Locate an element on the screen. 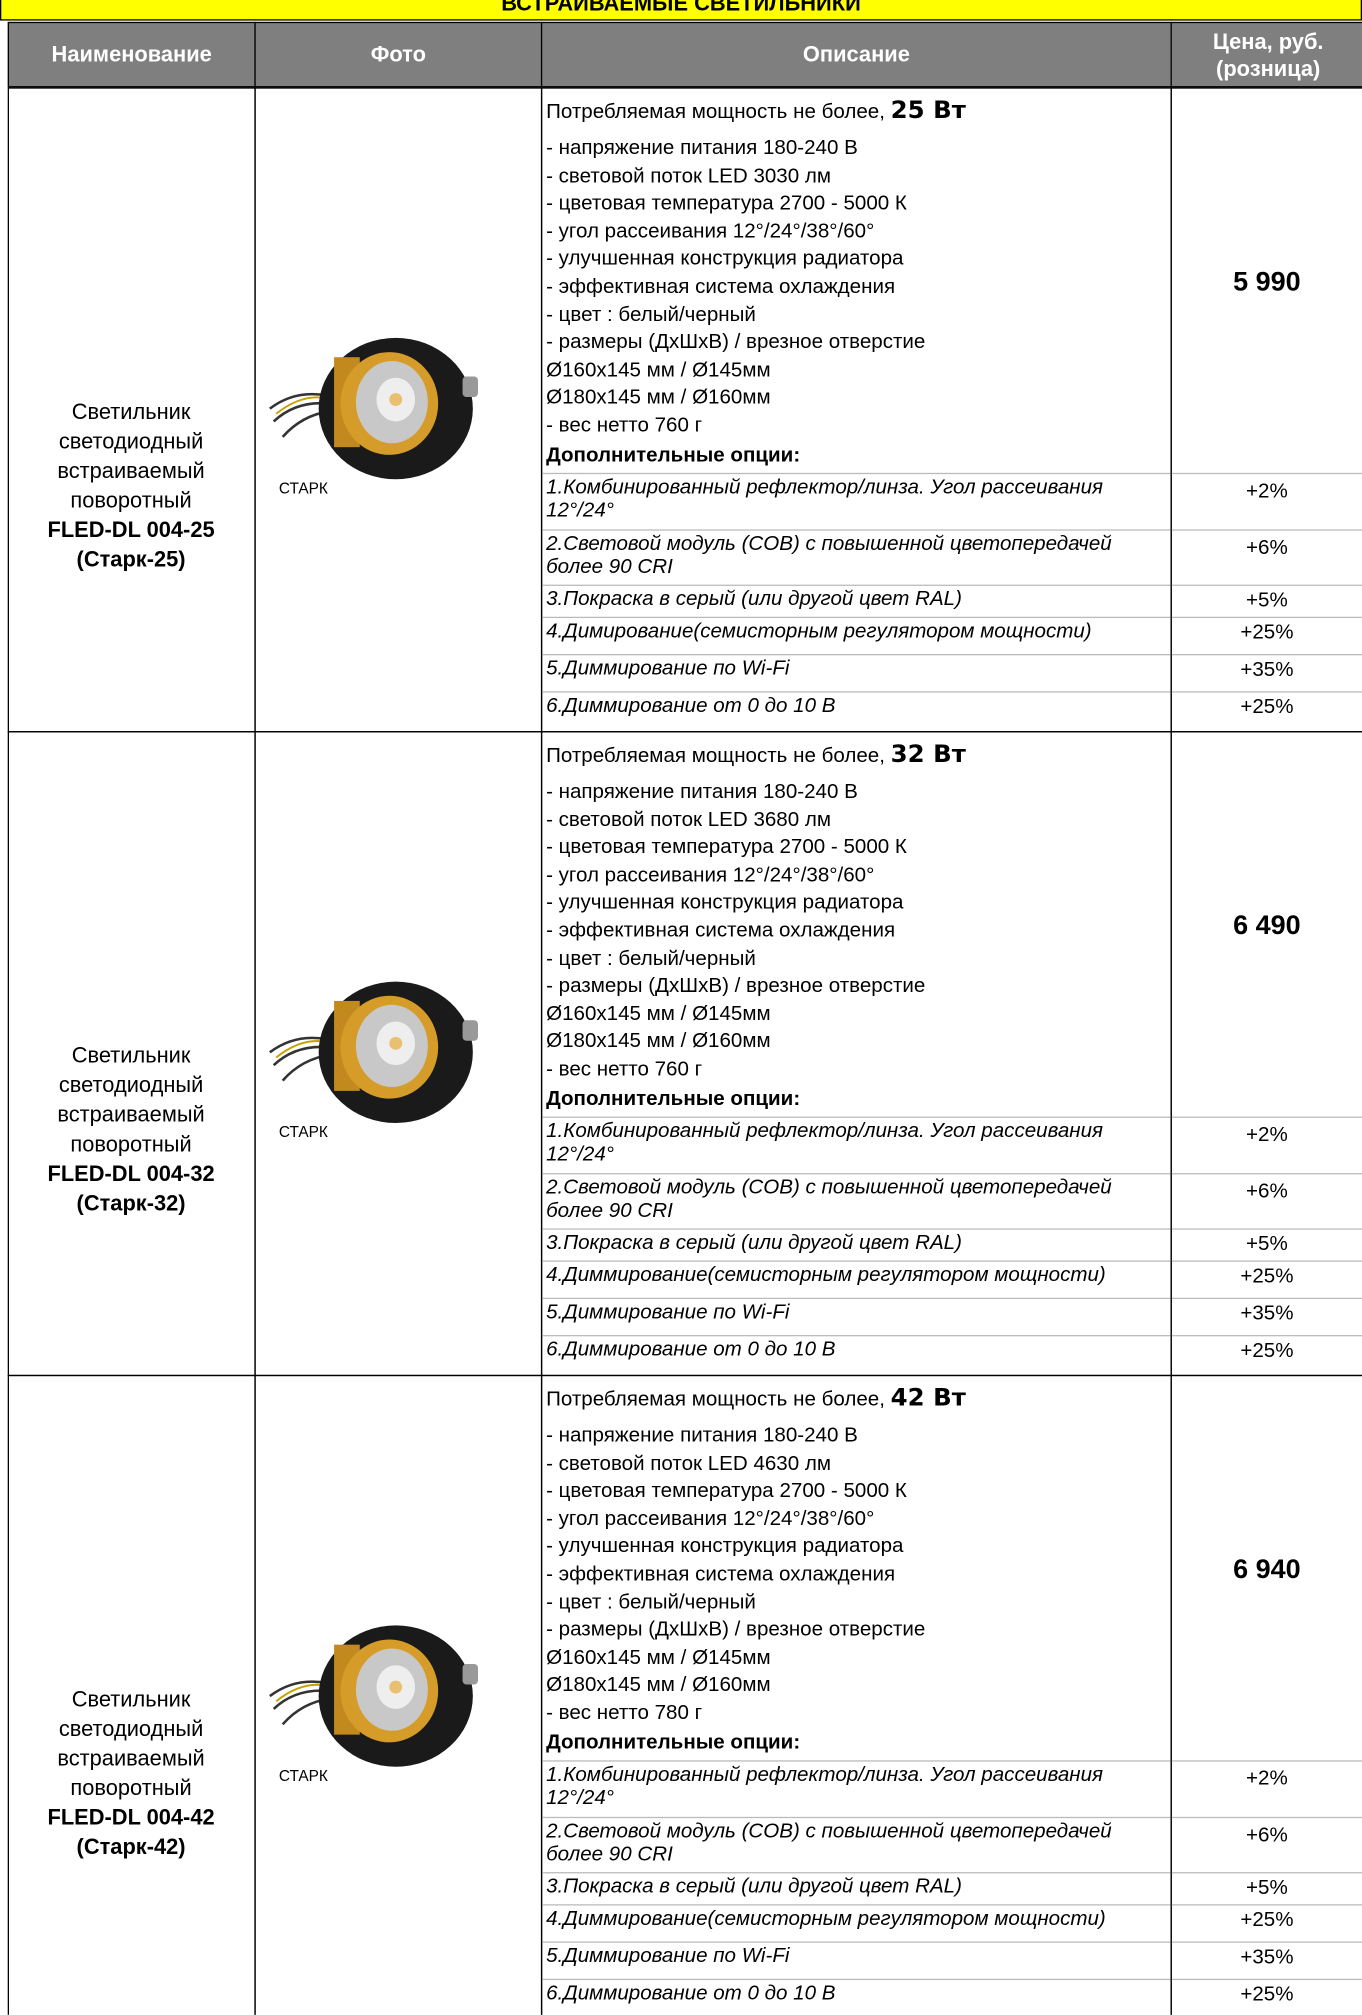 Image resolution: width=1362 pixels, height=2015 pixels. price: 6 490 is located at coordinates (1267, 925).